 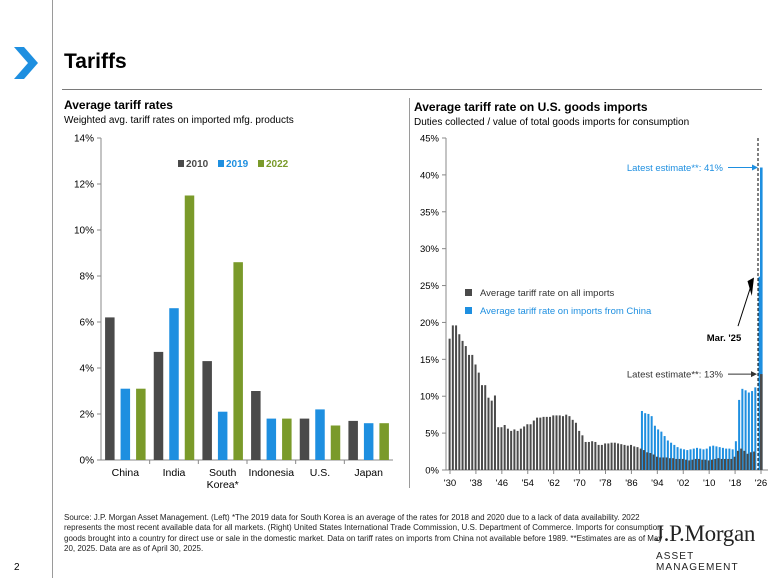 What do you see at coordinates (430, 360) in the screenshot?
I see `y-tick-label: 15%` at bounding box center [430, 360].